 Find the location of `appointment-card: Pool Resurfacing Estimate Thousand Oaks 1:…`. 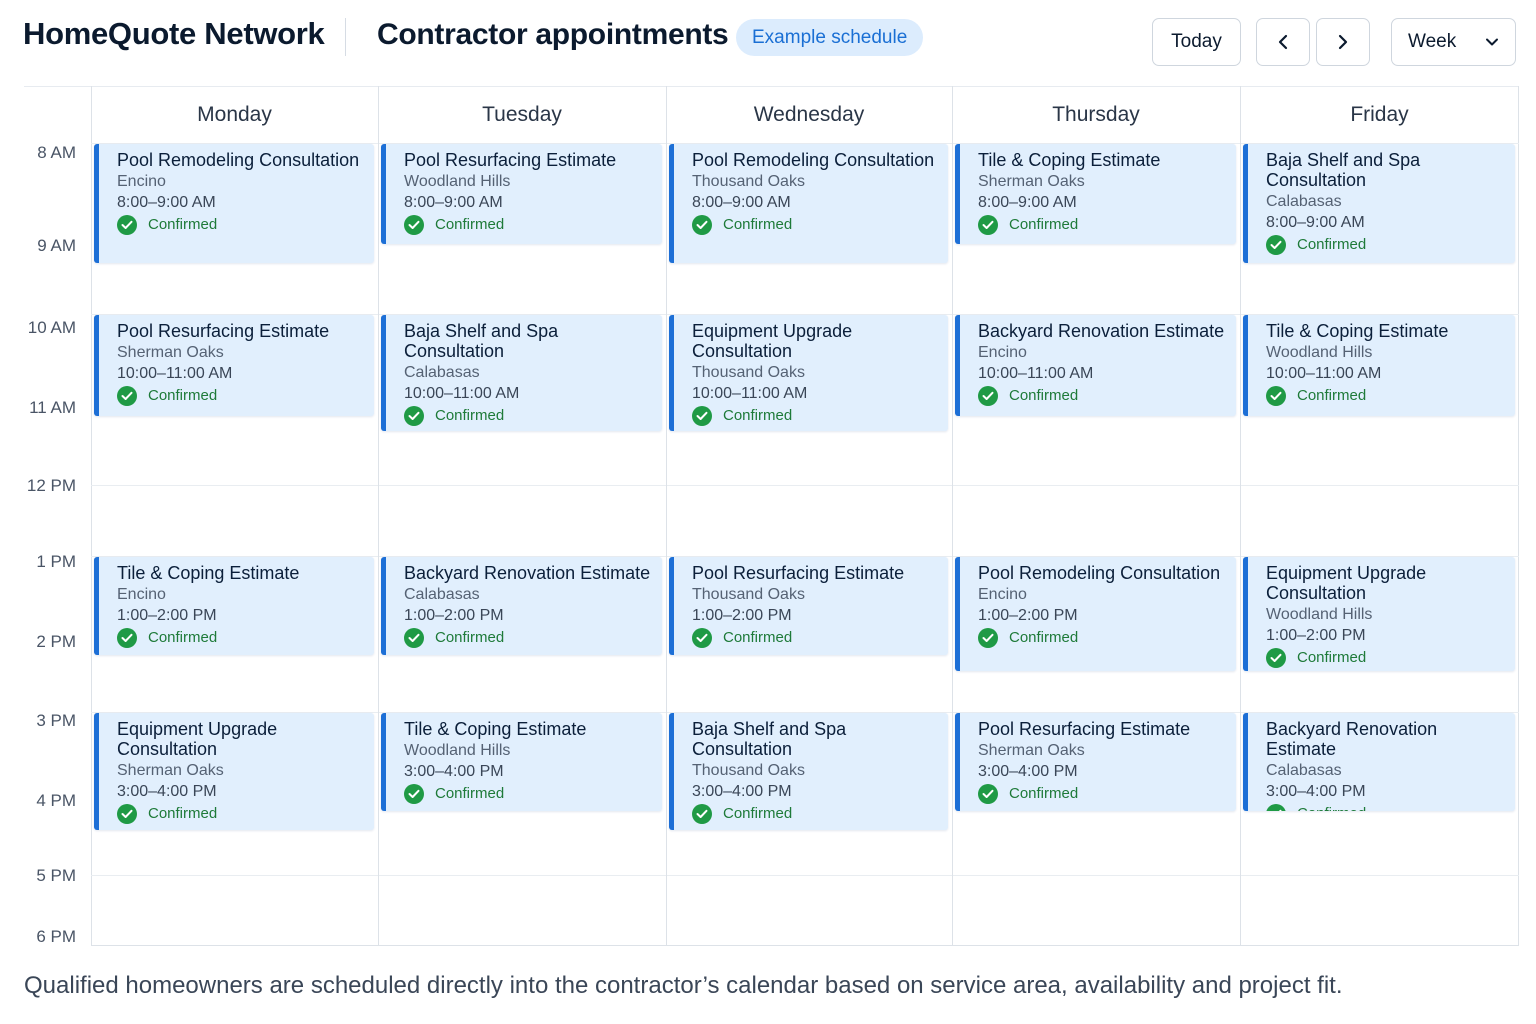

appointment-card: Pool Resurfacing Estimate Thousand Oaks 1:… is located at coordinates (808, 606).